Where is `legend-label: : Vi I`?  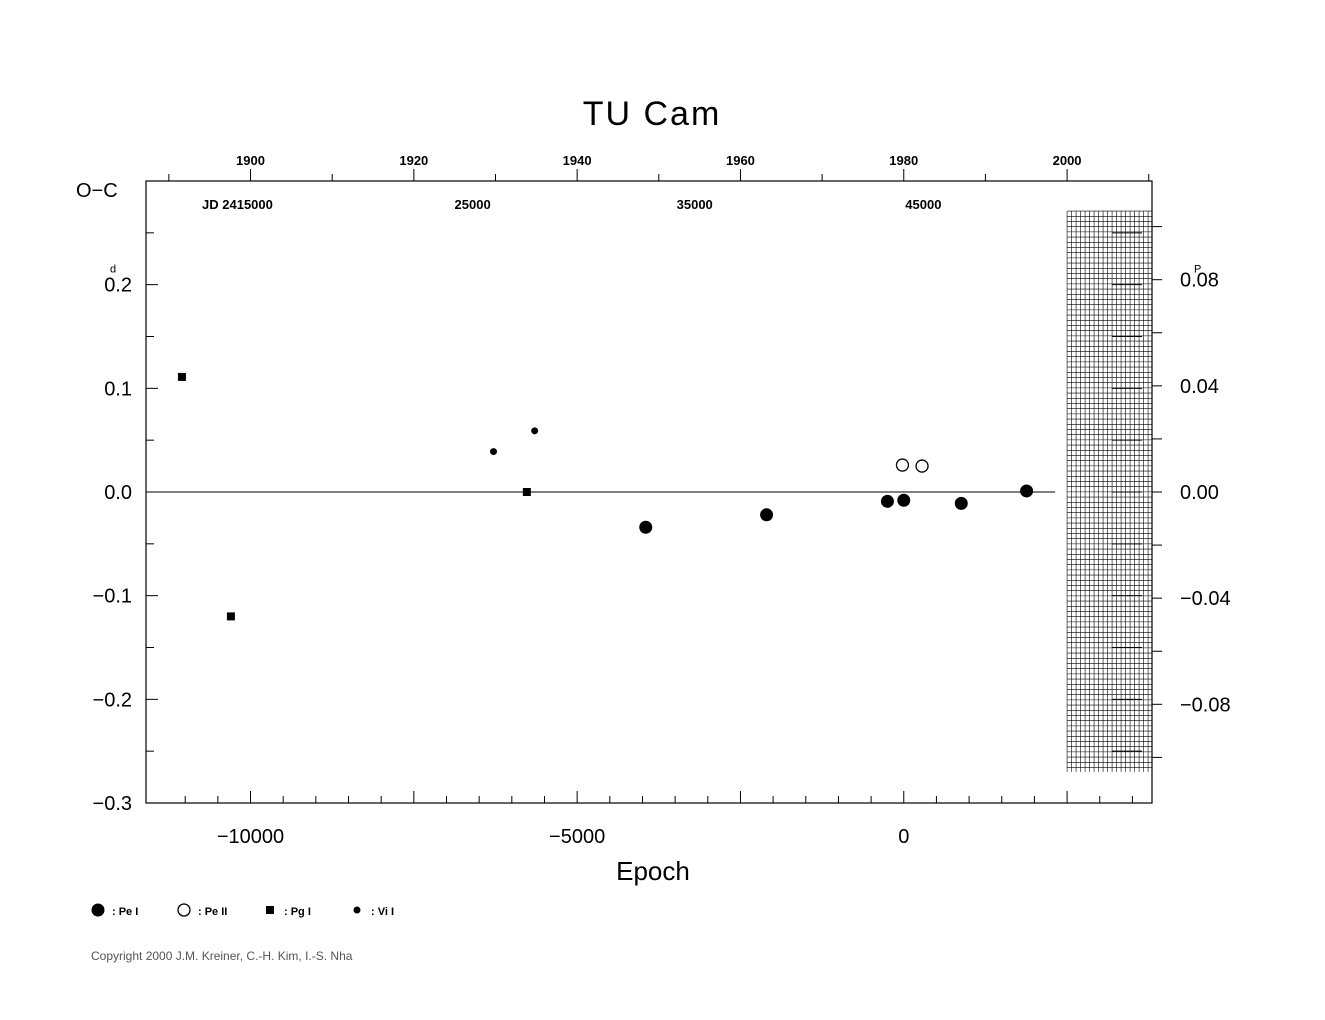 legend-label: : Vi I is located at coordinates (382, 912).